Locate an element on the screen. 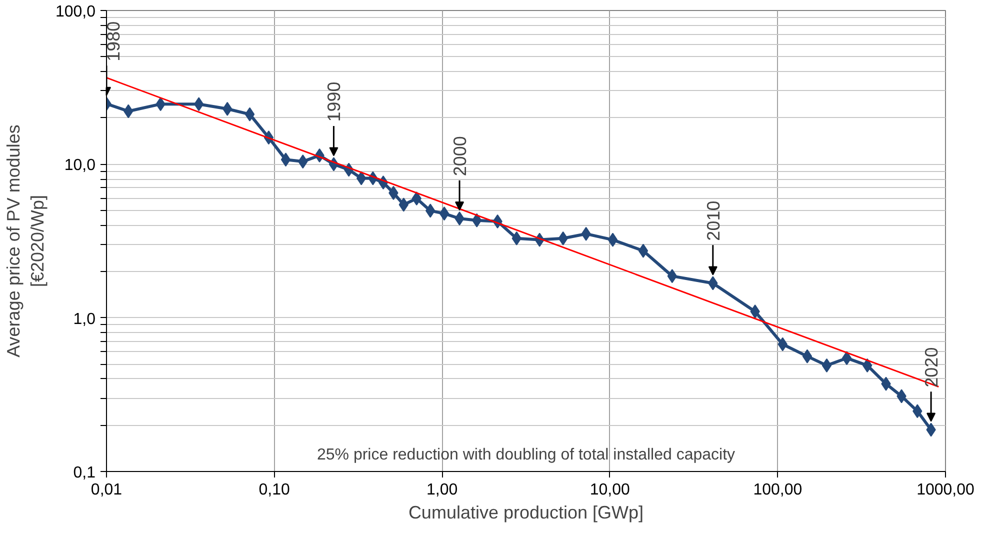  annotation: 1990 is located at coordinates (334, 102).